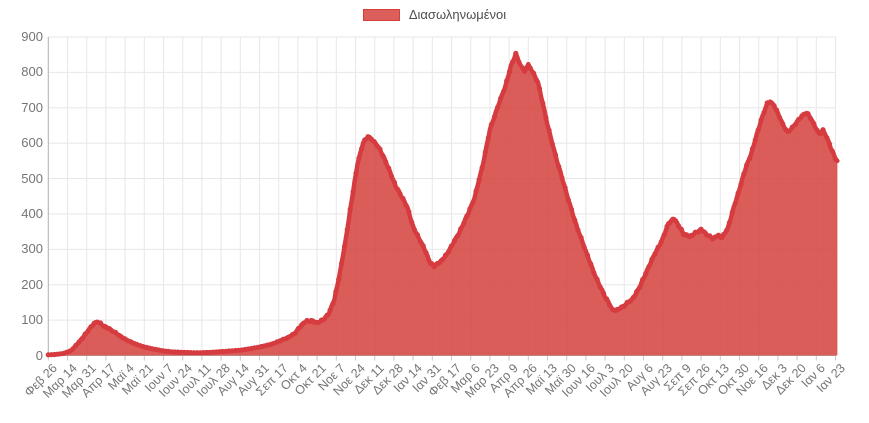  What do you see at coordinates (381, 15) in the screenshot?
I see `legend-swatch-icon` at bounding box center [381, 15].